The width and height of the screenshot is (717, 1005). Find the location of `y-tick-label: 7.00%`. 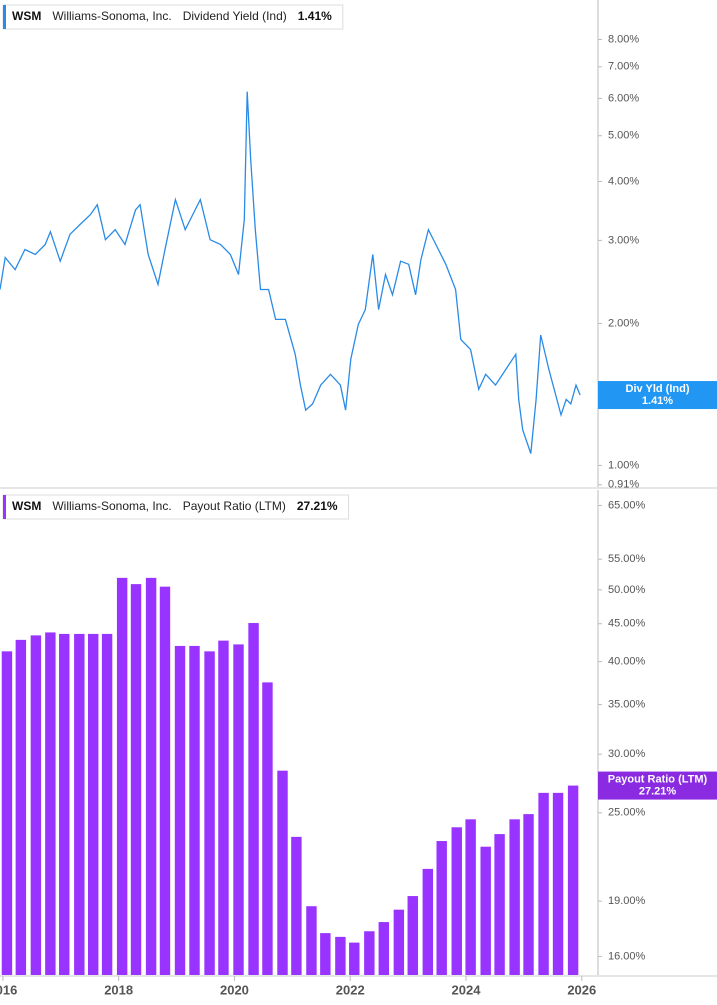

y-tick-label: 7.00% is located at coordinates (623, 67).